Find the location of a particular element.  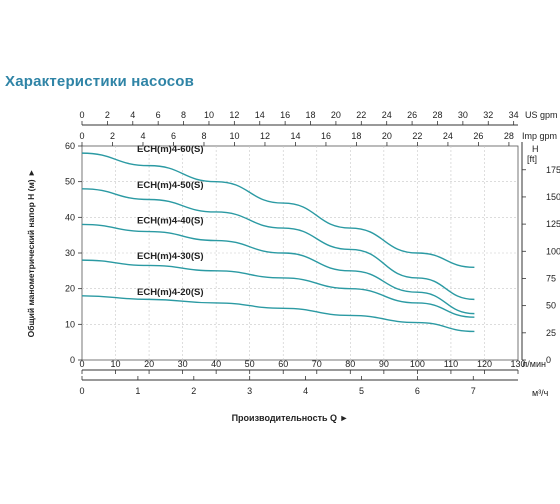

y-right-tick-label: 100 is located at coordinates (553, 251).